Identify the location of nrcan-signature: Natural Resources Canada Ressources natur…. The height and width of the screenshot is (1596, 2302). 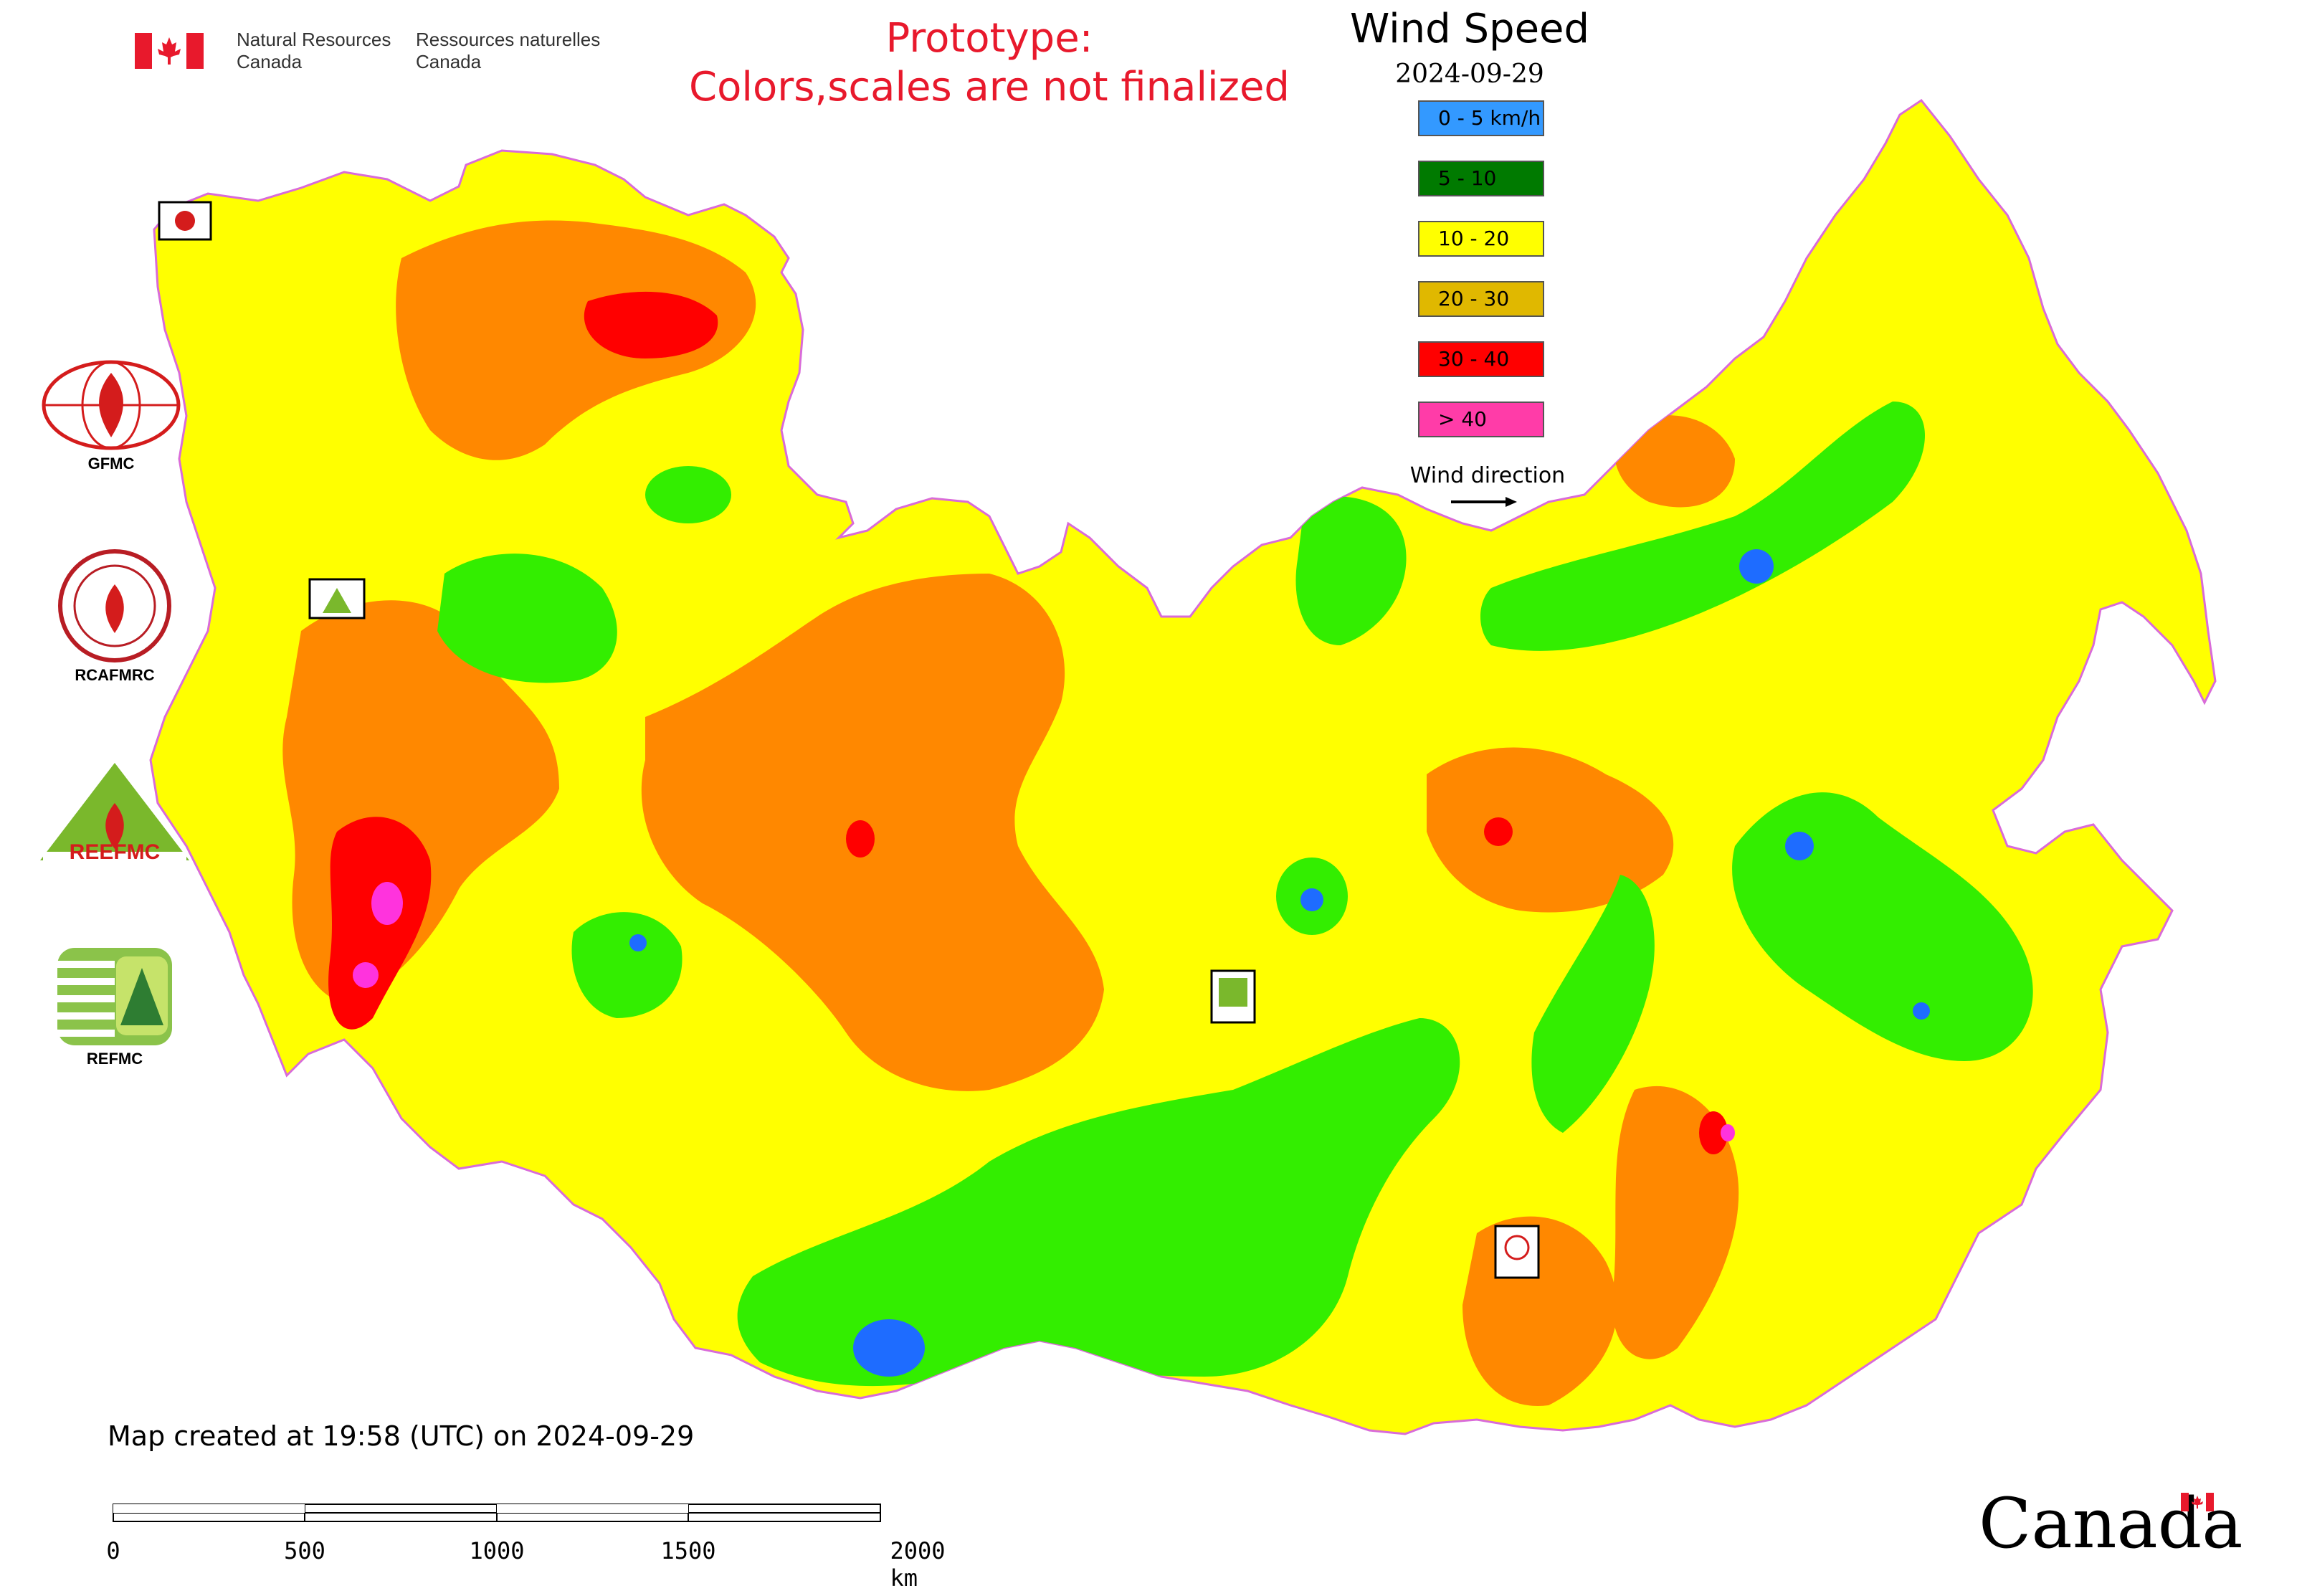
(371, 52).